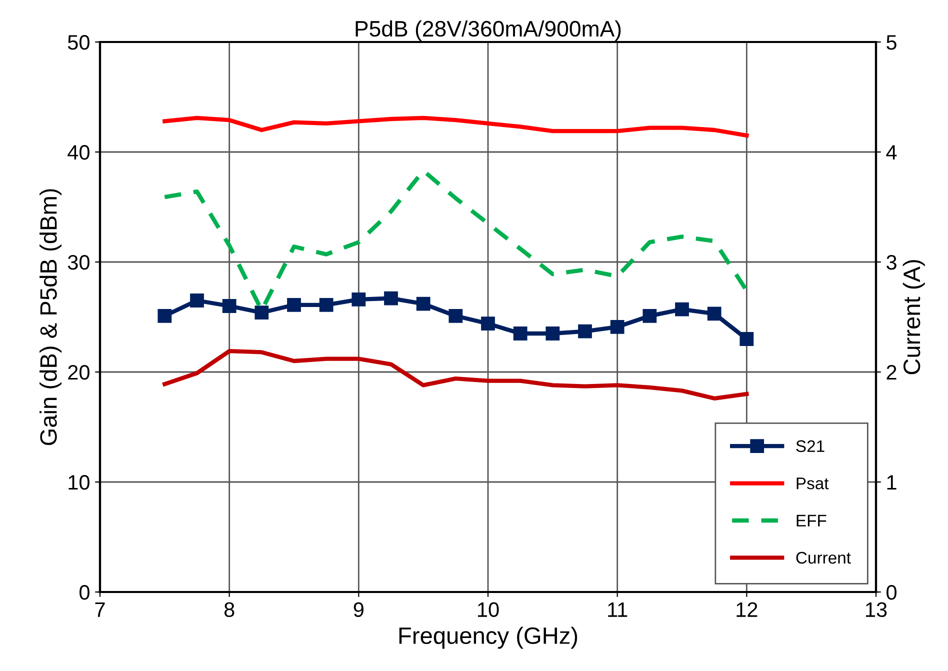  I want to click on y2-tick-label: 4, so click(891, 152).